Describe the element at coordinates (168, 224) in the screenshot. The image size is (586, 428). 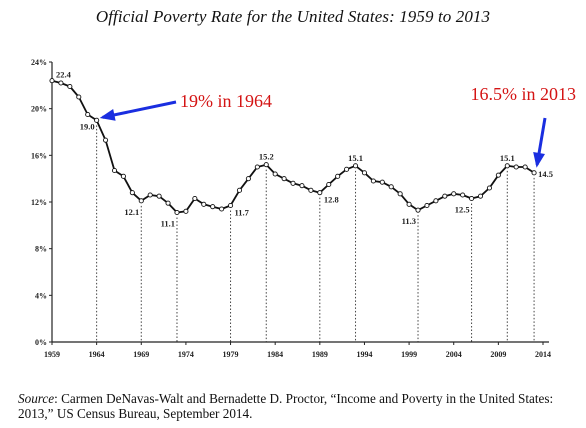
I see `data-label: 11.1` at that location.